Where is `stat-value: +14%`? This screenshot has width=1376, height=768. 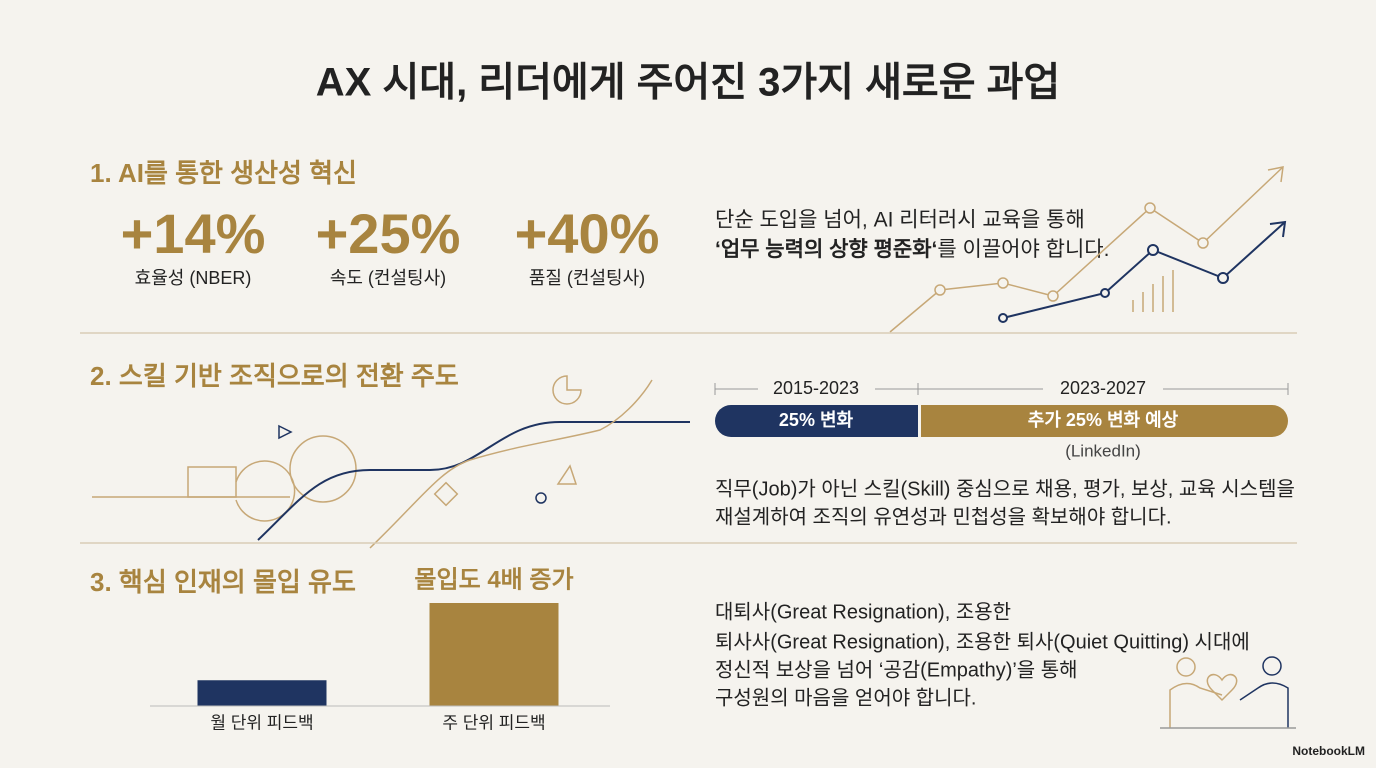
stat-value: +14% is located at coordinates (193, 233).